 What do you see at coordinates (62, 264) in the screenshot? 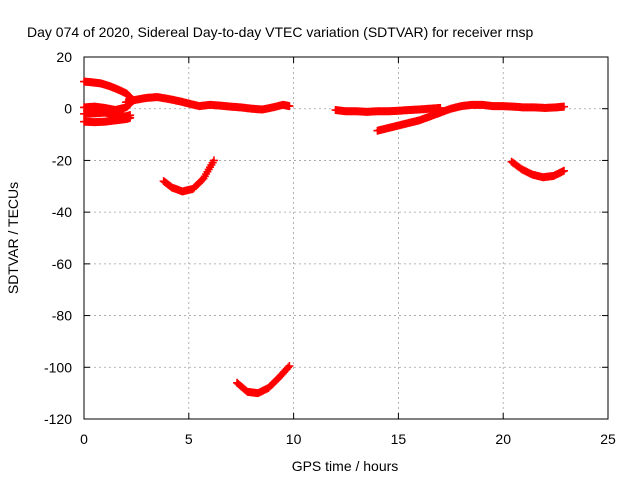
I see `y-tick-label: -60` at bounding box center [62, 264].